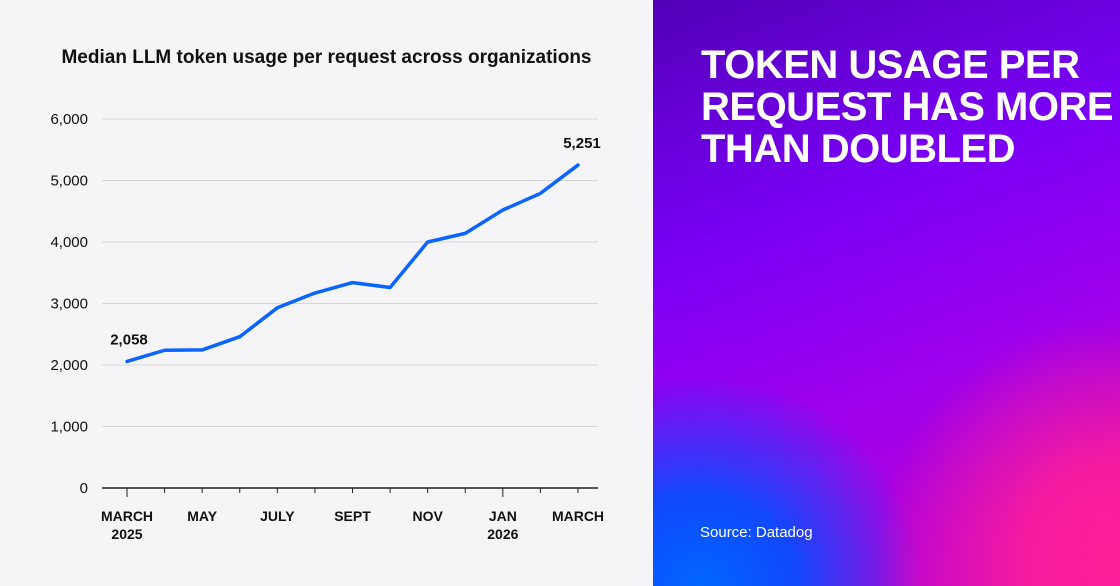 This screenshot has width=1120, height=586. What do you see at coordinates (129, 339) in the screenshot?
I see `data-label: 2,058` at bounding box center [129, 339].